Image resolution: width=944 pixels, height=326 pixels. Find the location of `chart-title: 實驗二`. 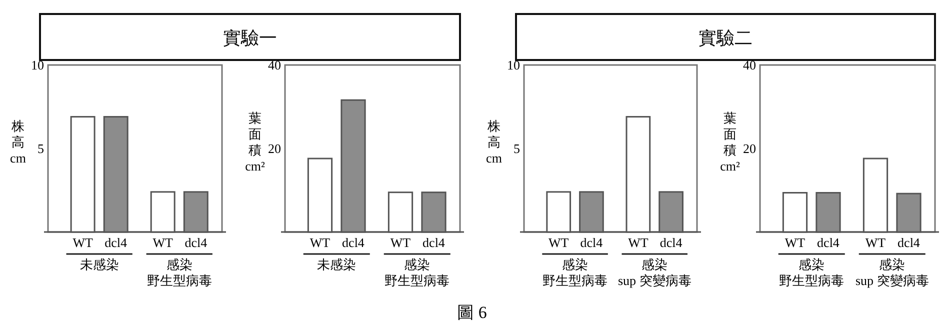

chart-title: 實驗二 is located at coordinates (725, 38).